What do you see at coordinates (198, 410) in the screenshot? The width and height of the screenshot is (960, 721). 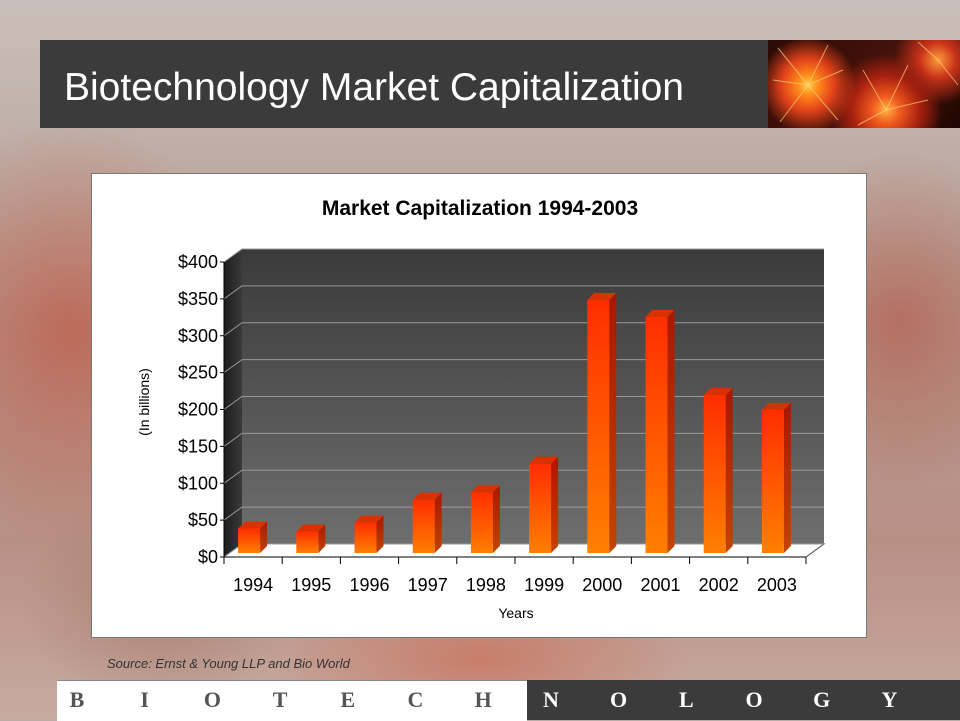 I see `y-tick-label: $200` at bounding box center [198, 410].